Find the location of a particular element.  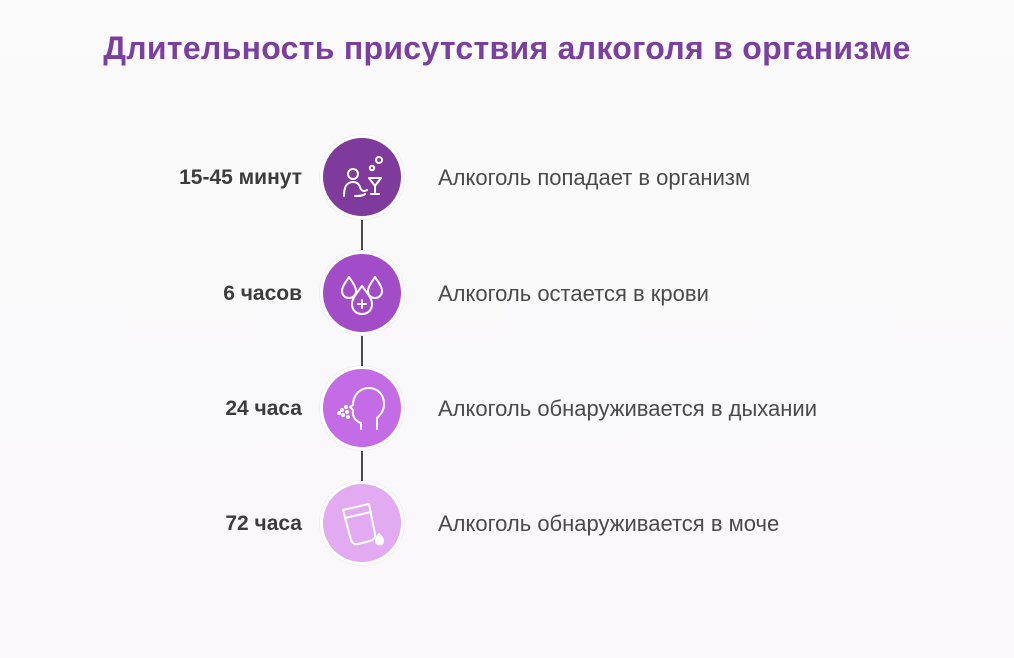

step-description: Алкоголь остается в крови is located at coordinates (573, 293).